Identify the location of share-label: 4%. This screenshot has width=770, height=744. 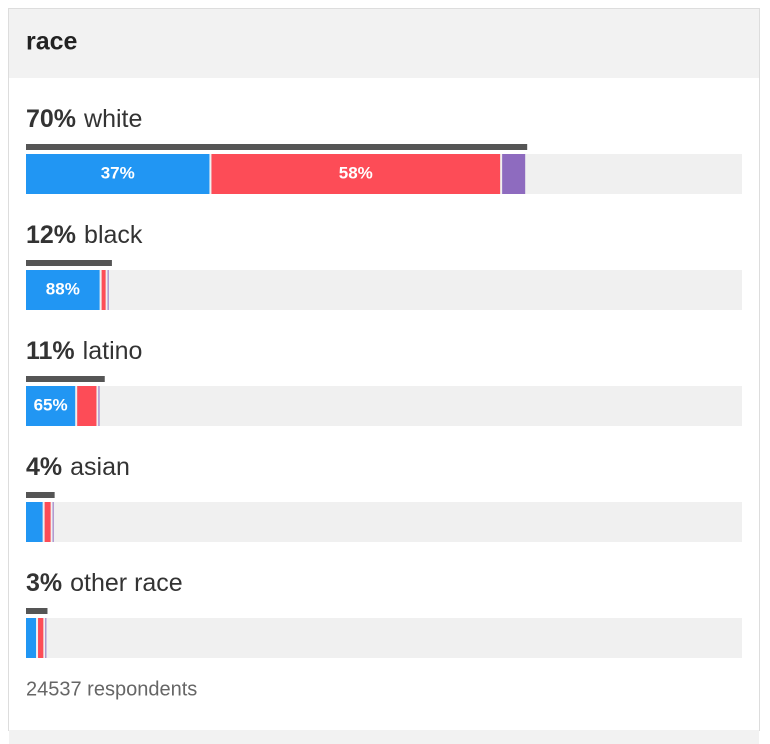
(44, 467).